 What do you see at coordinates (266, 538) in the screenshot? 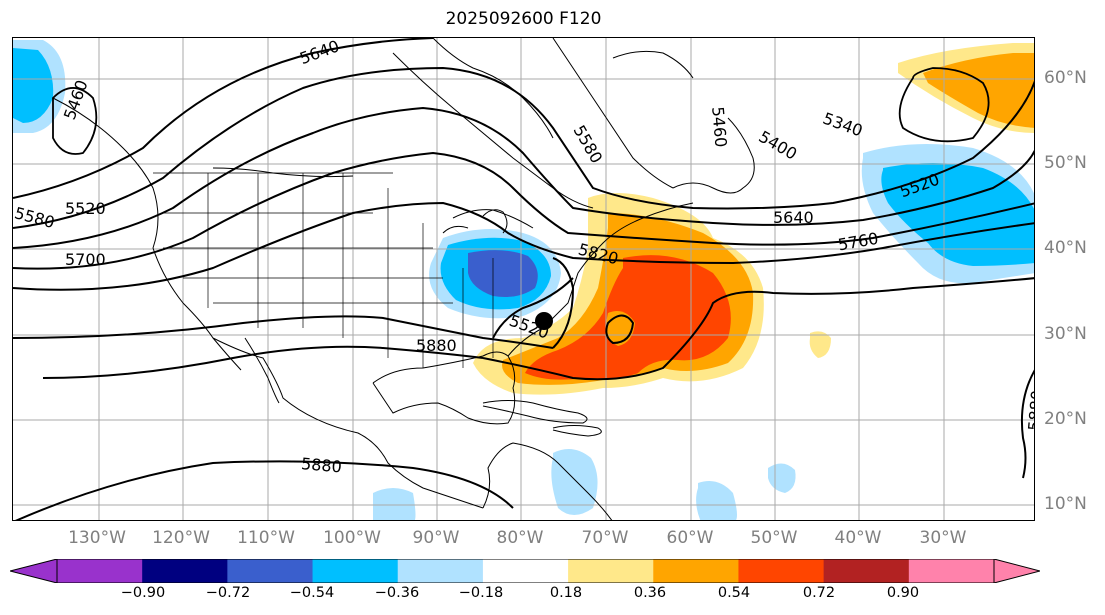
I see `lon-label: 110°W` at bounding box center [266, 538].